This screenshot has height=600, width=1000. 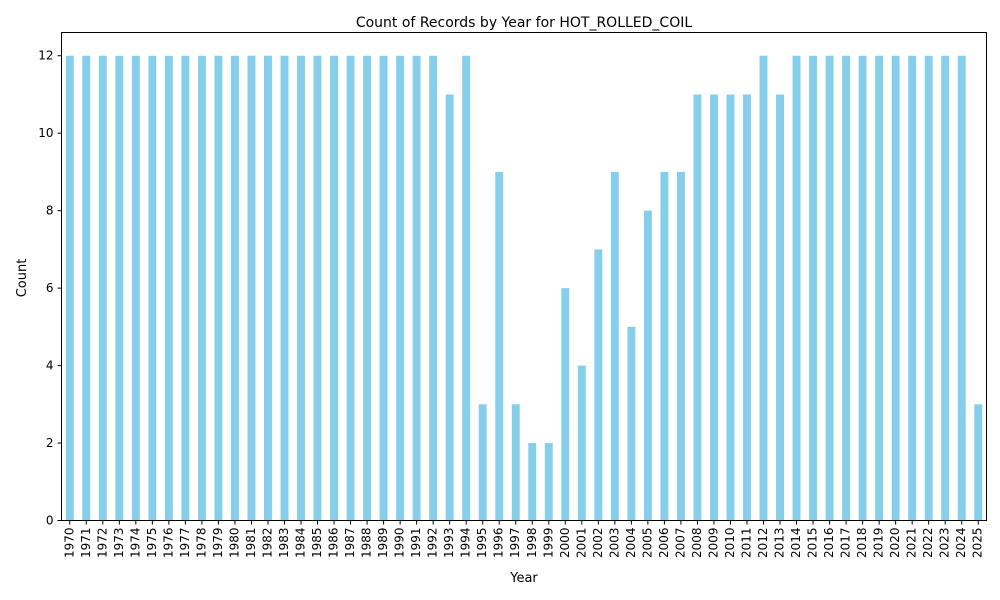 What do you see at coordinates (548, 543) in the screenshot?
I see `x-tick-label-1999: 1999` at bounding box center [548, 543].